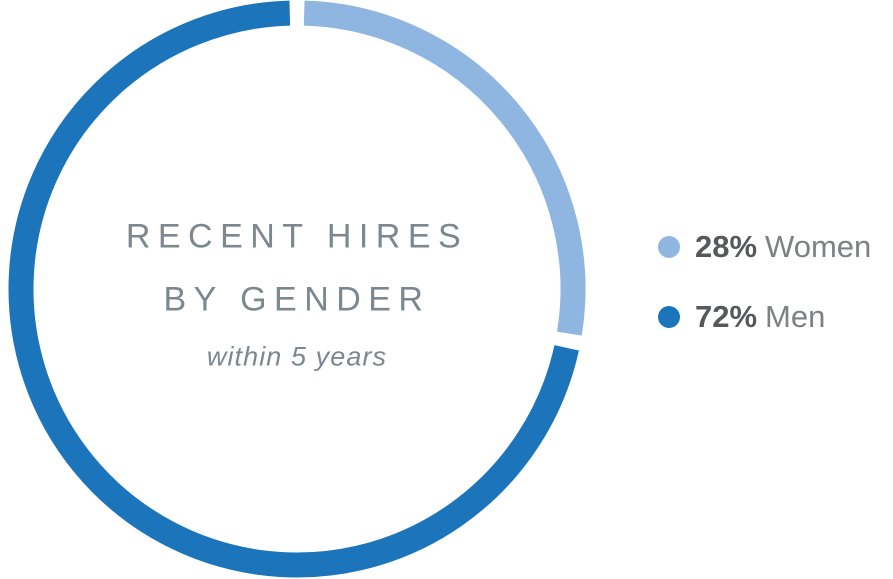 The width and height of the screenshot is (893, 579). Describe the element at coordinates (795, 316) in the screenshot. I see `men-label: Men` at that location.